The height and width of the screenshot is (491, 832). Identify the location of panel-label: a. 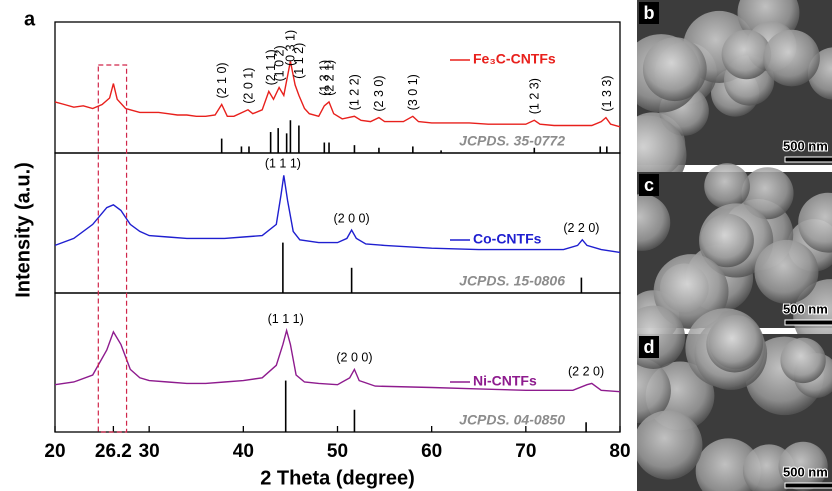
(30, 19).